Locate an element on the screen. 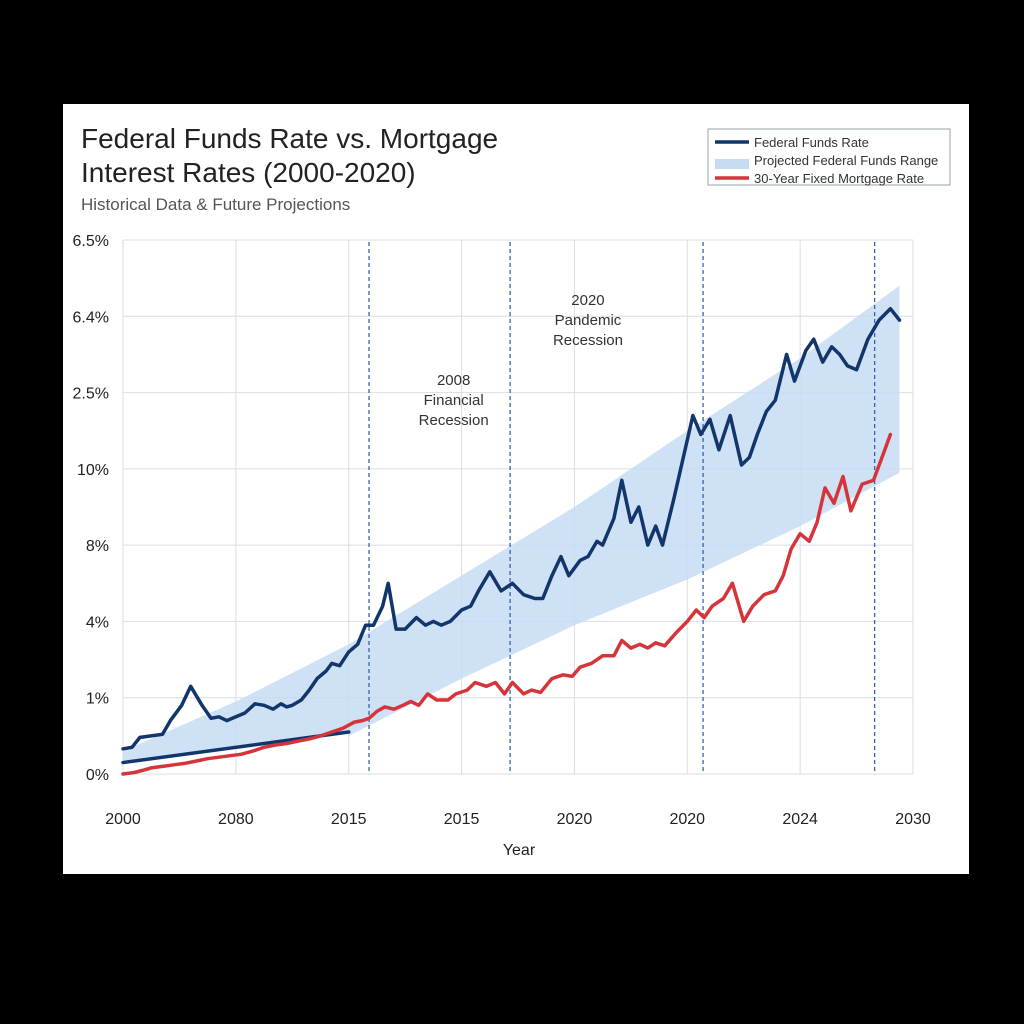 The width and height of the screenshot is (1024, 1024). legend-box is located at coordinates (829, 157).